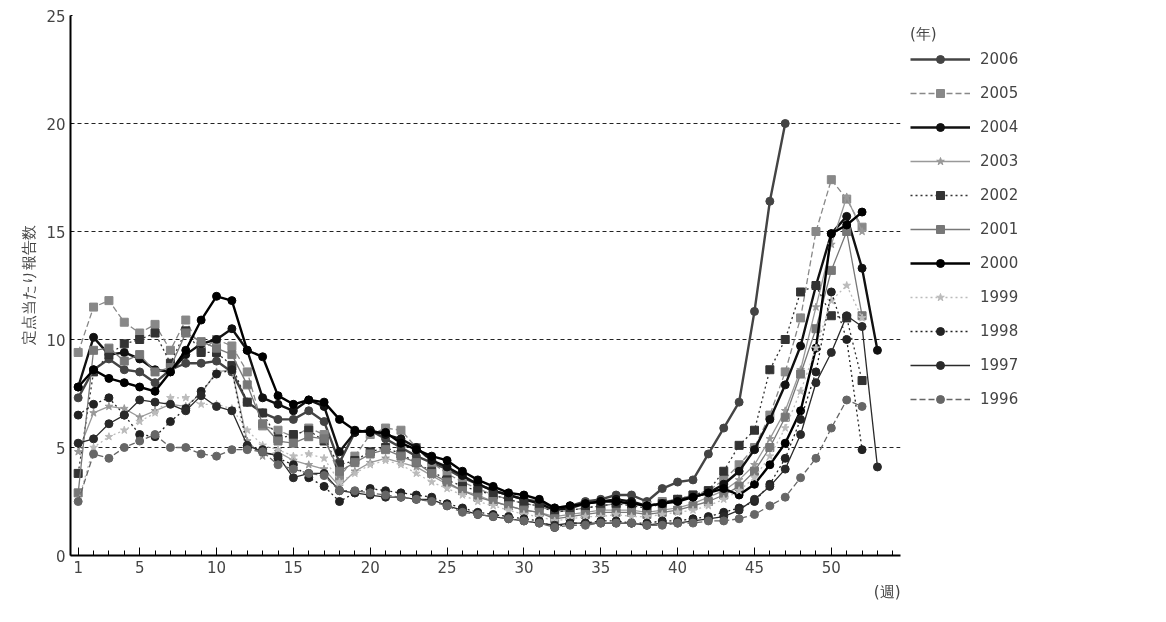 This screenshot has width=1166, height=622. Describe the element at coordinates (999, 93) in the screenshot. I see `legend-label: 2005` at that location.